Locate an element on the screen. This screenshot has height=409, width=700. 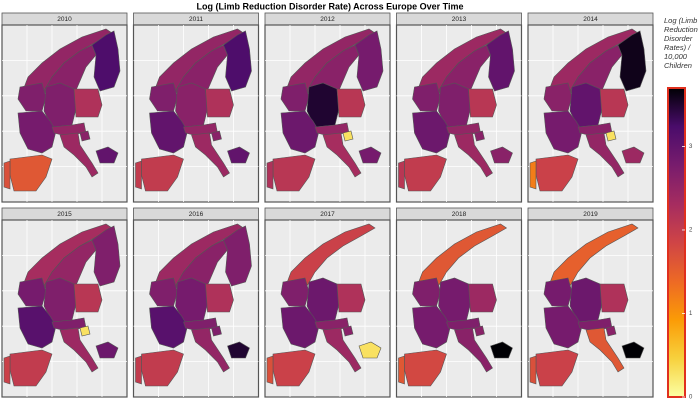
colorbar-tick-label: 3 is located at coordinates (691, 147).